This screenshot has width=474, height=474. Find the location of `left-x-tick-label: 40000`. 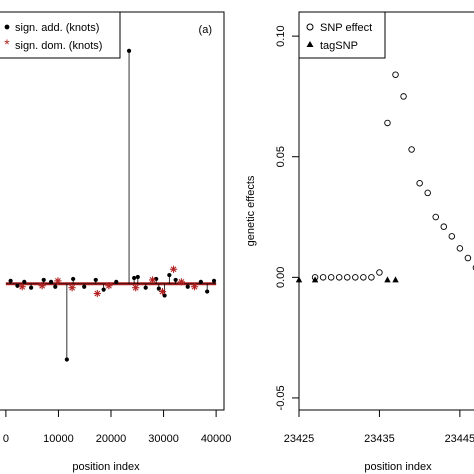

left-x-tick-label: 40000 is located at coordinates (216, 439).